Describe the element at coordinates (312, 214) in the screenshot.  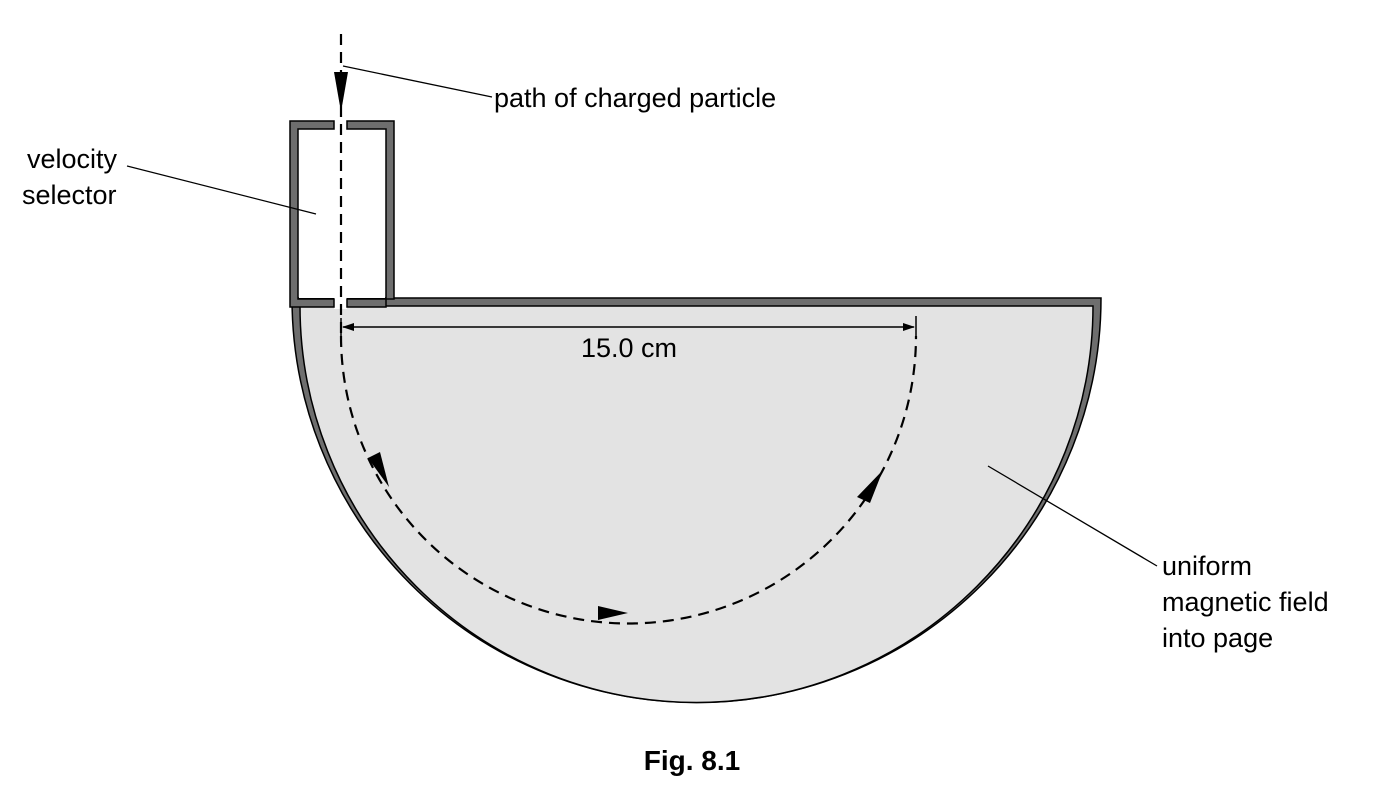
I see `selector-left-wall` at that location.